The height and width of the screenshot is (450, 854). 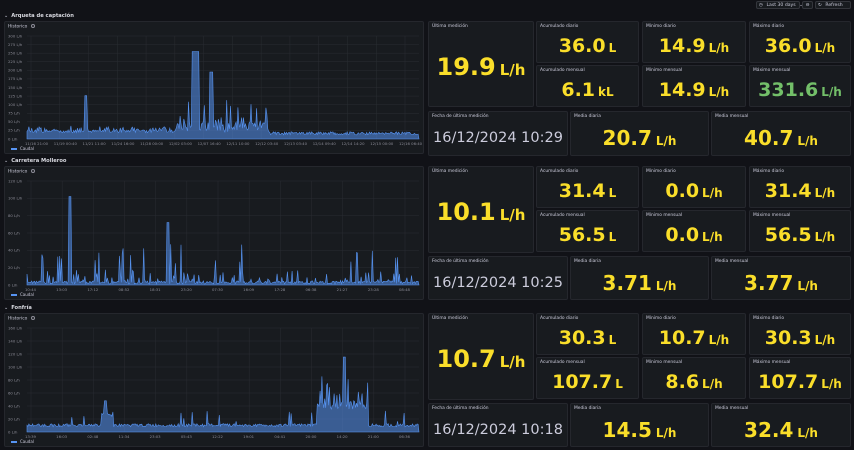 What do you see at coordinates (280, 289) in the screenshot?
I see `x-tick-label: 17:28` at bounding box center [280, 289].